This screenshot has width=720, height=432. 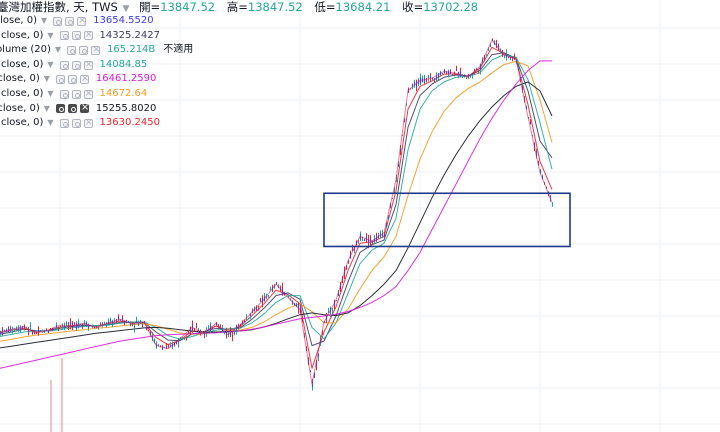 I want to click on indicator-name: (10, close, 0), so click(x=22, y=35).